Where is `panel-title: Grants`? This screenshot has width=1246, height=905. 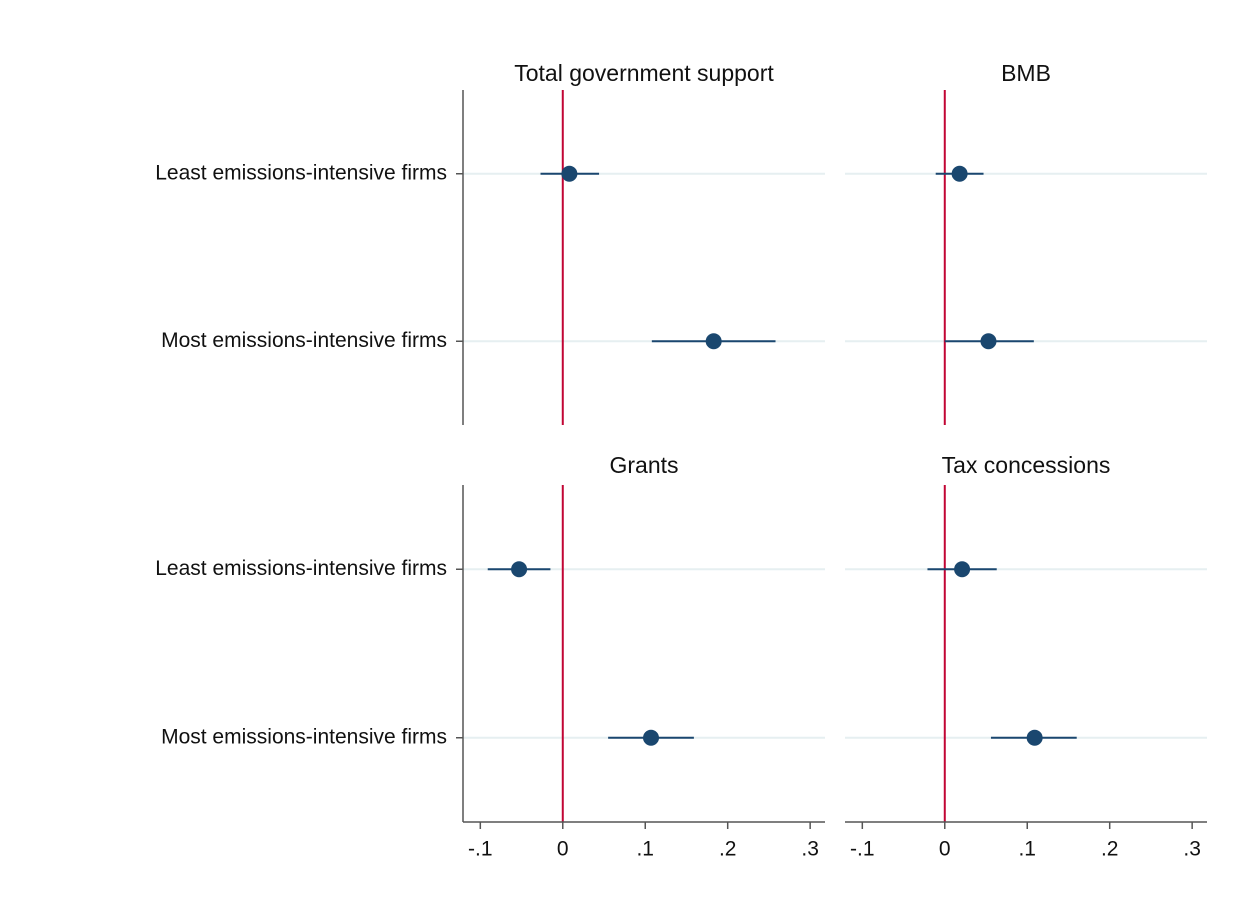 panel-title: Grants is located at coordinates (643, 465).